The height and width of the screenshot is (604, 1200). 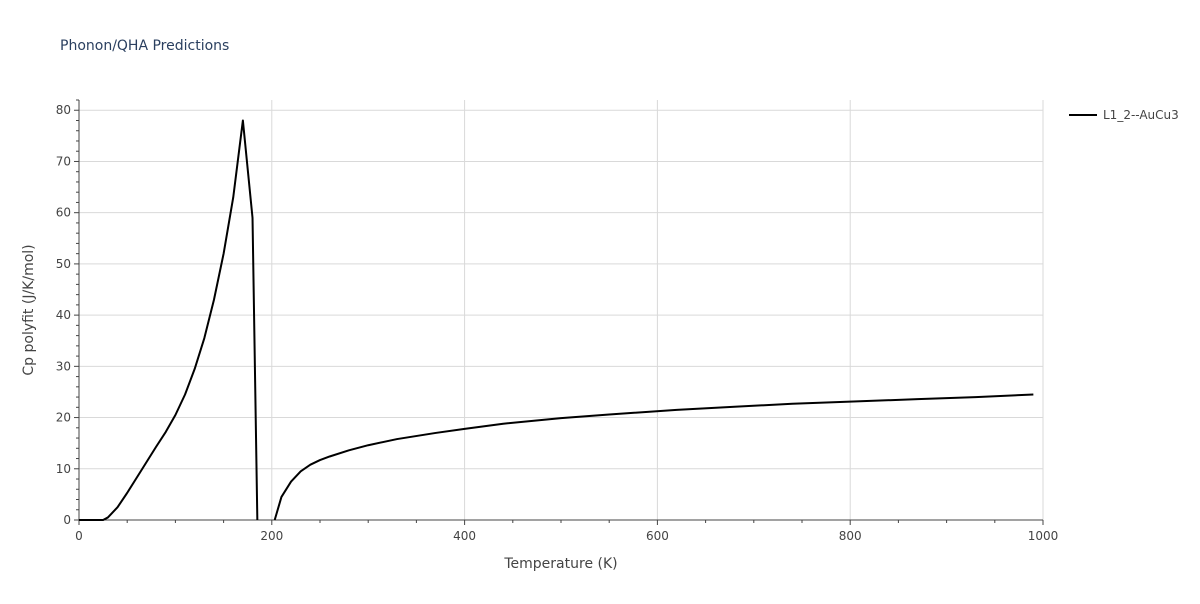 I want to click on x-tick-label: 200, so click(x=271, y=536).